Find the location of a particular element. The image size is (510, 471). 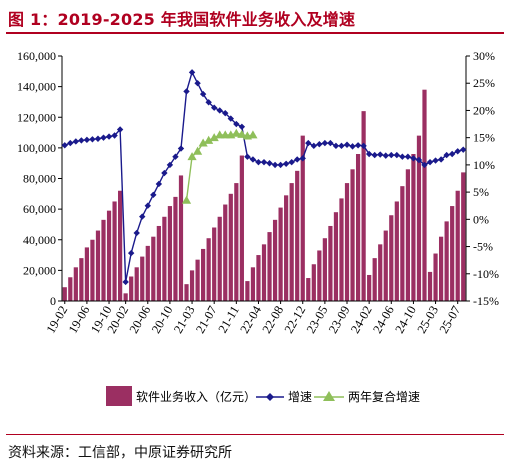

x-tick-label: 20-10 is located at coordinates (162, 320).